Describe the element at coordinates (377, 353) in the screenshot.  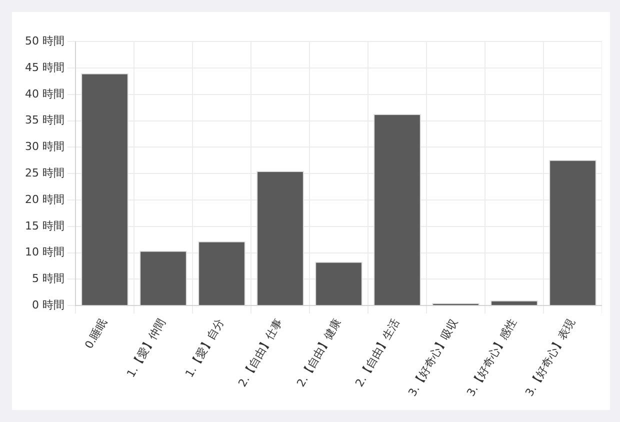
I see `x-tick-label: 2.【自由】生活` at that location.